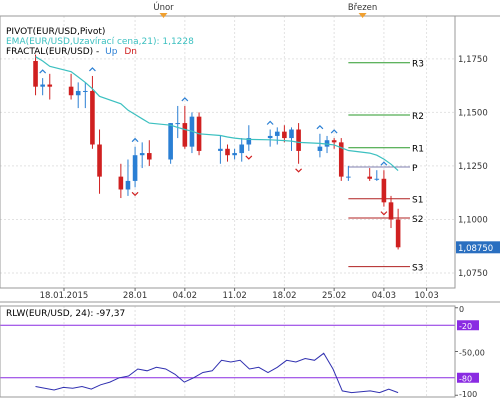 The width and height of the screenshot is (500, 405). Describe the element at coordinates (217, 373) in the screenshot. I see `rlw-line` at that location.